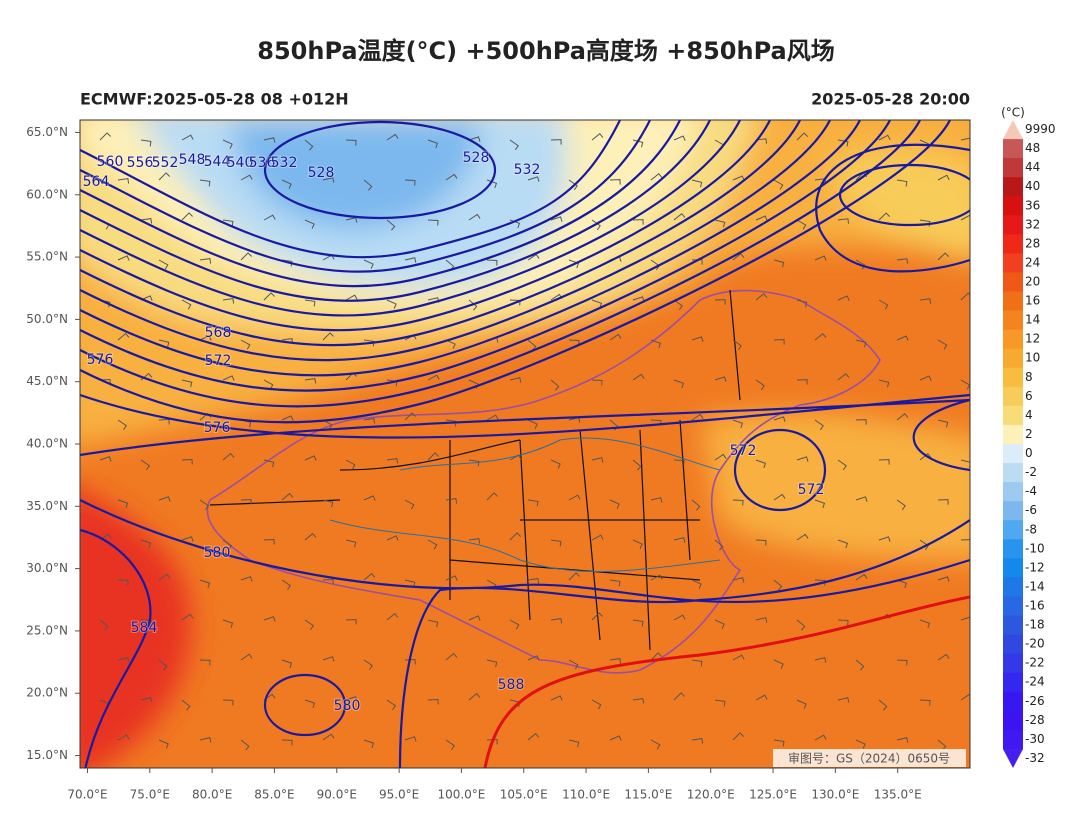 The height and width of the screenshot is (823, 1092). Describe the element at coordinates (1031, 472) in the screenshot. I see `colorbar-label: -2` at that location.